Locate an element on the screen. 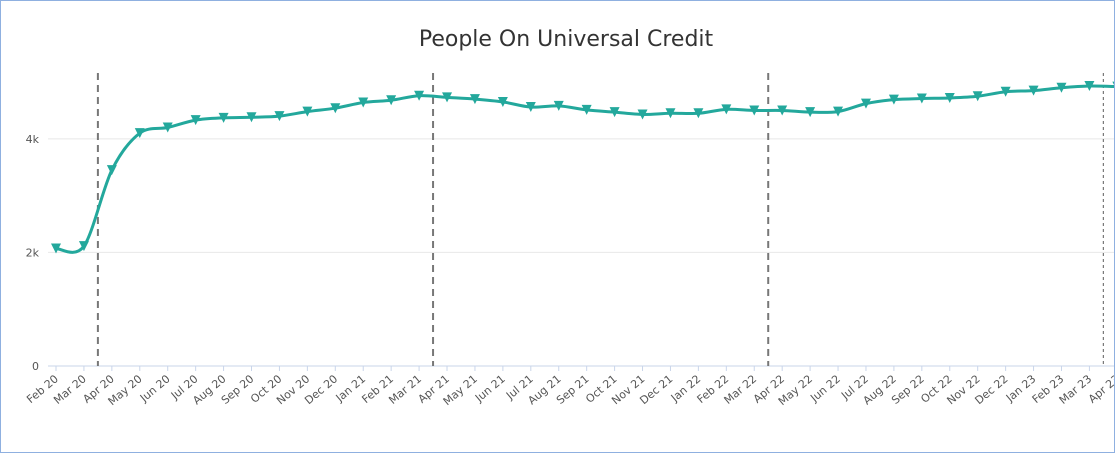 The width and height of the screenshot is (1115, 453). y-tick-label: 4k is located at coordinates (33, 139).